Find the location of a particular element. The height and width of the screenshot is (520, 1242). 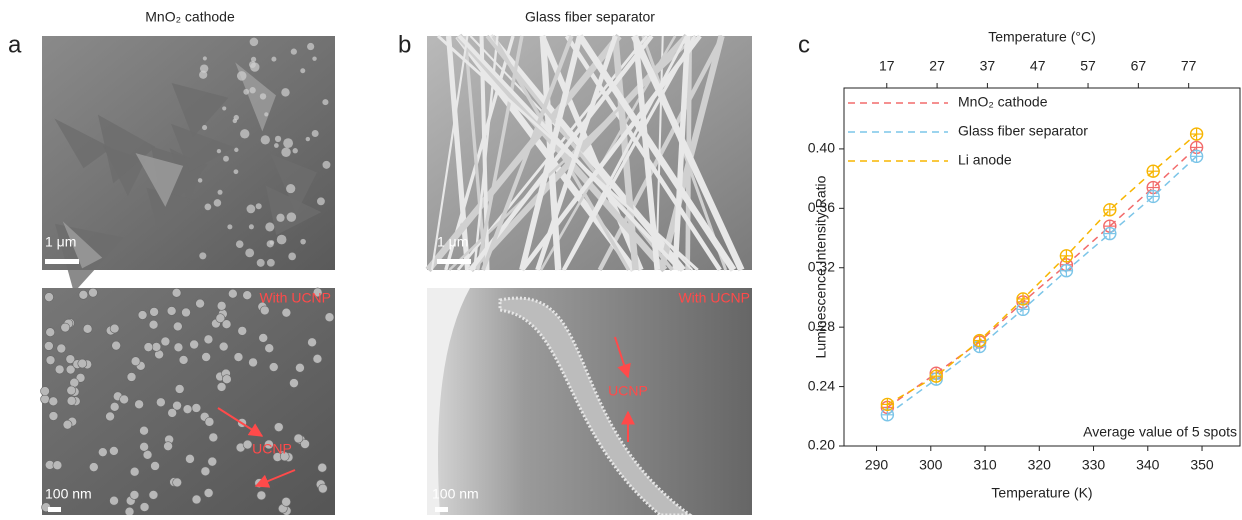

y-tick-label: 0.20 is located at coordinates (821, 445).